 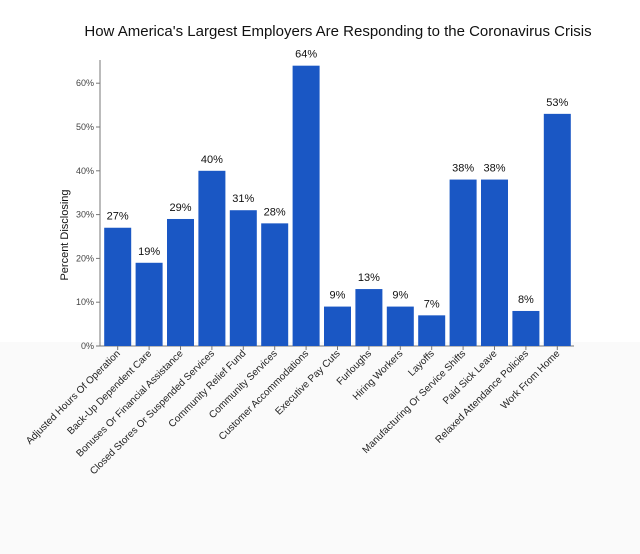 What do you see at coordinates (85, 302) in the screenshot?
I see `y-tick-label: 10%` at bounding box center [85, 302].